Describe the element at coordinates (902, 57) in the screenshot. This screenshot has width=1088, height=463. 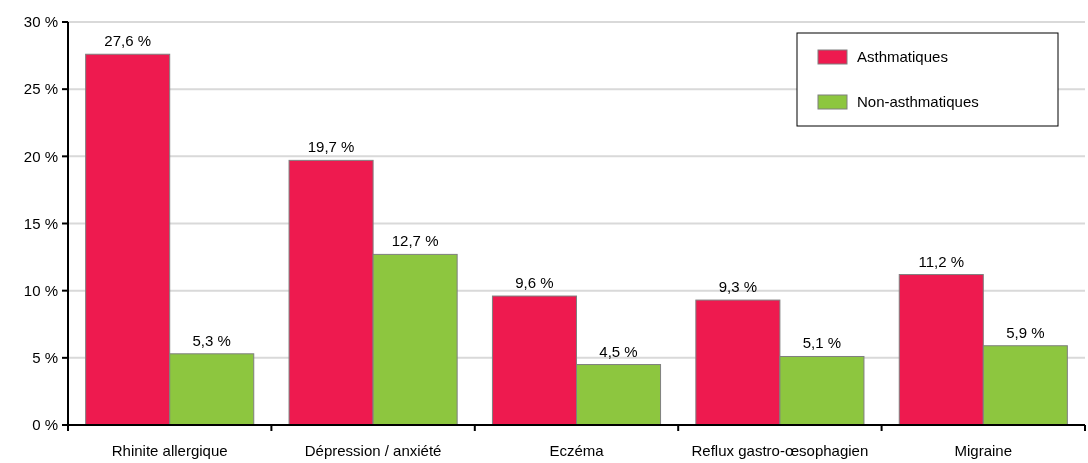
I see `legend-label: Asthmatiques` at that location.